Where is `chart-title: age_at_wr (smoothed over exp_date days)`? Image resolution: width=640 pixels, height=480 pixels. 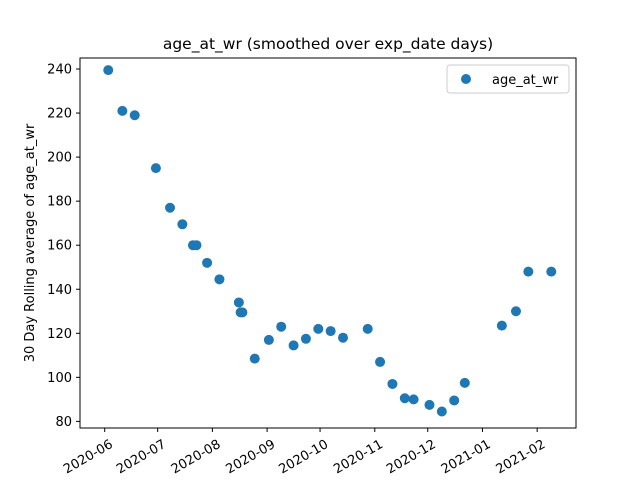
chart-title: age_at_wr (smoothed over exp_date days) is located at coordinates (328, 44).